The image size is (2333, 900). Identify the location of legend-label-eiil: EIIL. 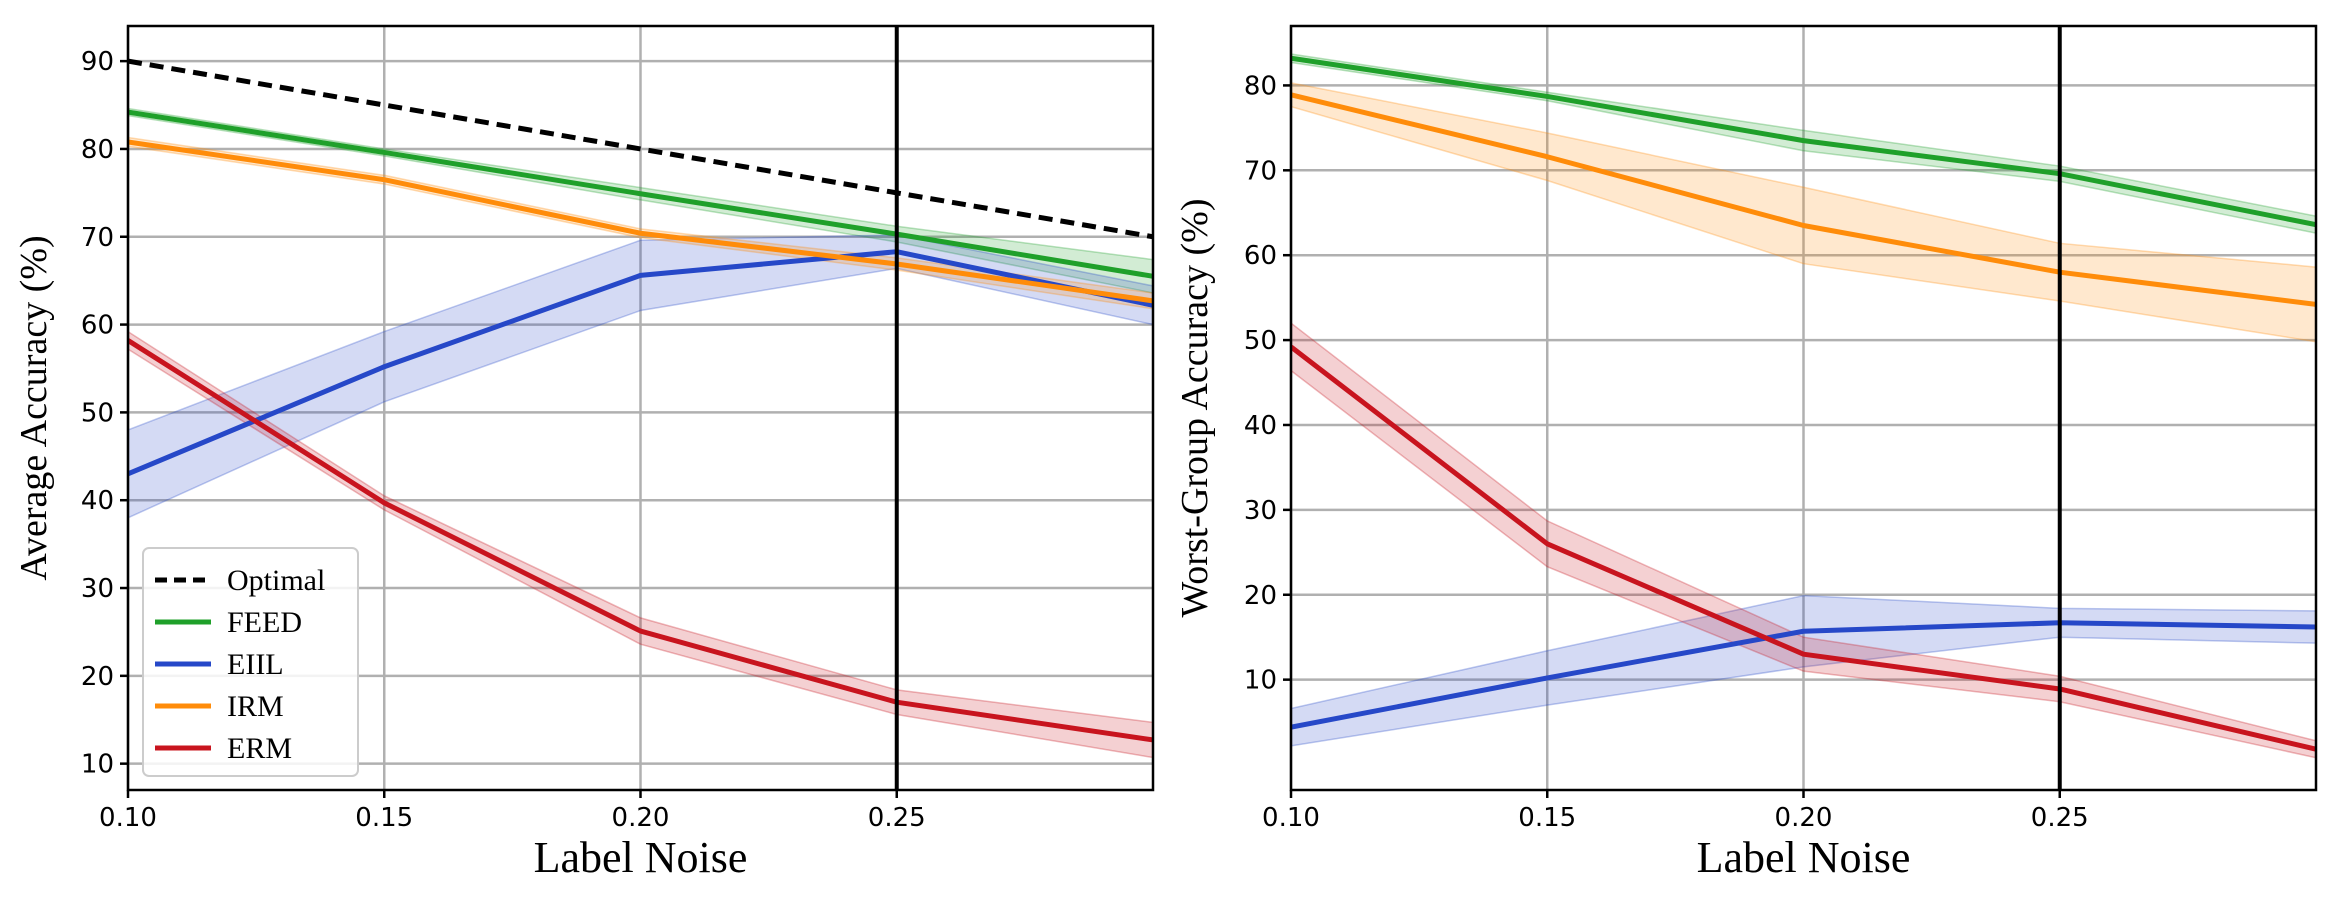
(255, 664).